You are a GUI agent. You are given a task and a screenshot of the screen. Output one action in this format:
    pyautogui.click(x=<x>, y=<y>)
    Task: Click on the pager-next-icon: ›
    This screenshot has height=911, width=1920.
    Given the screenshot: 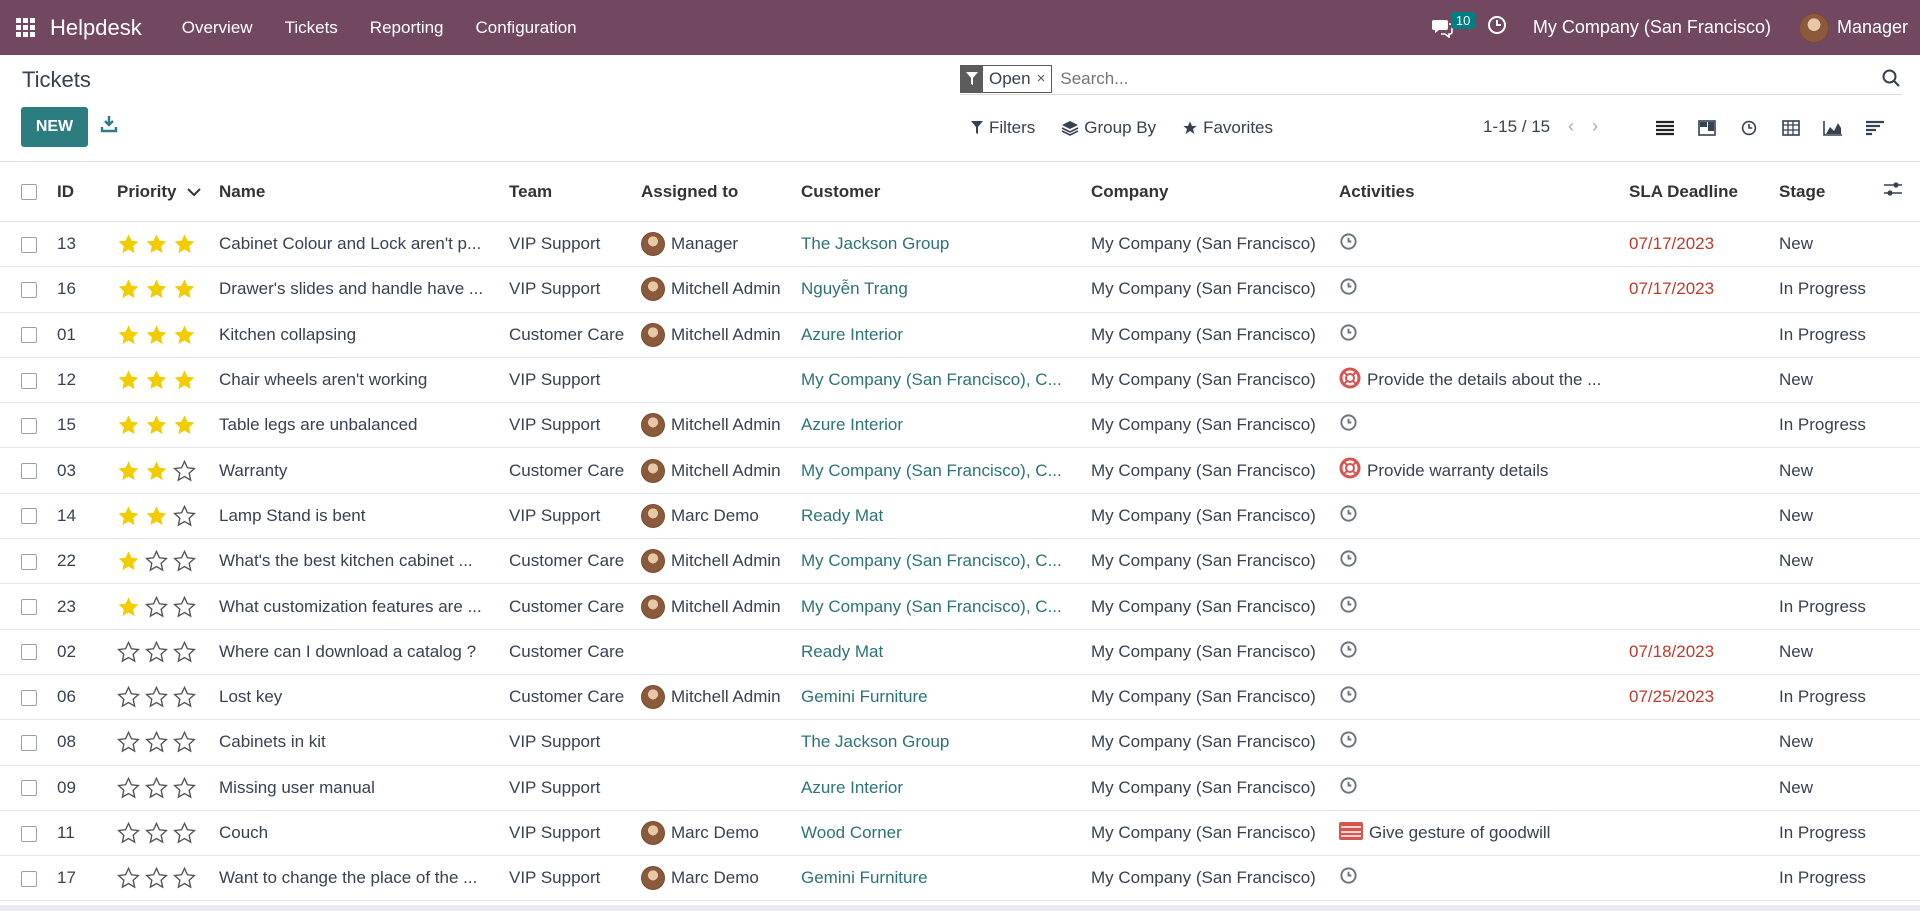 What is the action you would take?
    pyautogui.click(x=1595, y=126)
    